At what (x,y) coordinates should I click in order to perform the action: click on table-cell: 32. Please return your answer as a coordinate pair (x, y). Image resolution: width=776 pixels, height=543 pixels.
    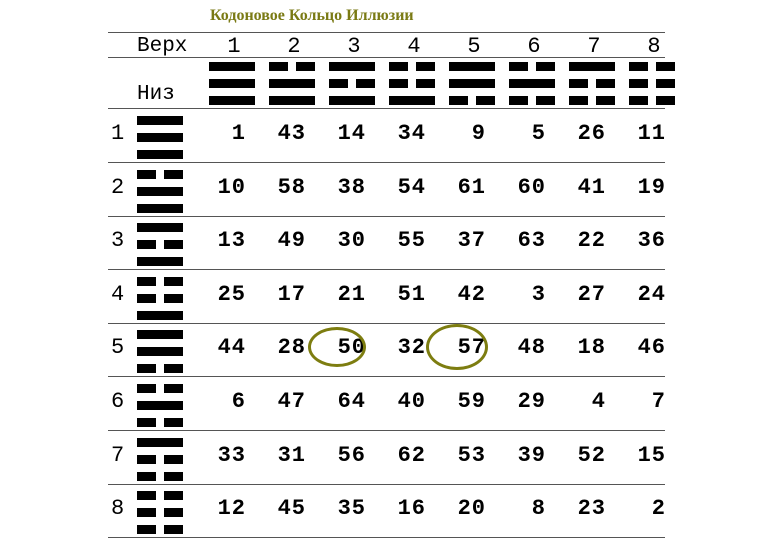
    Looking at the image, I should click on (411, 348).